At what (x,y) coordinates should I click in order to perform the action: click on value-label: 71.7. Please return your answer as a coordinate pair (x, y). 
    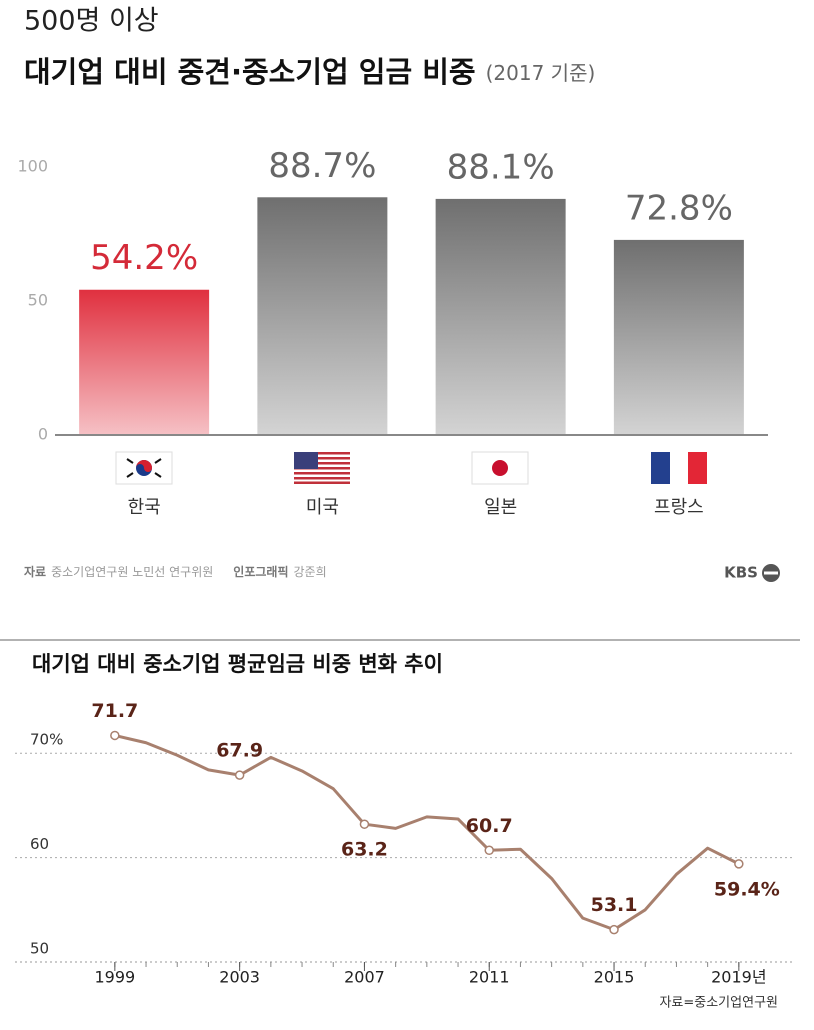
    Looking at the image, I should click on (114, 711).